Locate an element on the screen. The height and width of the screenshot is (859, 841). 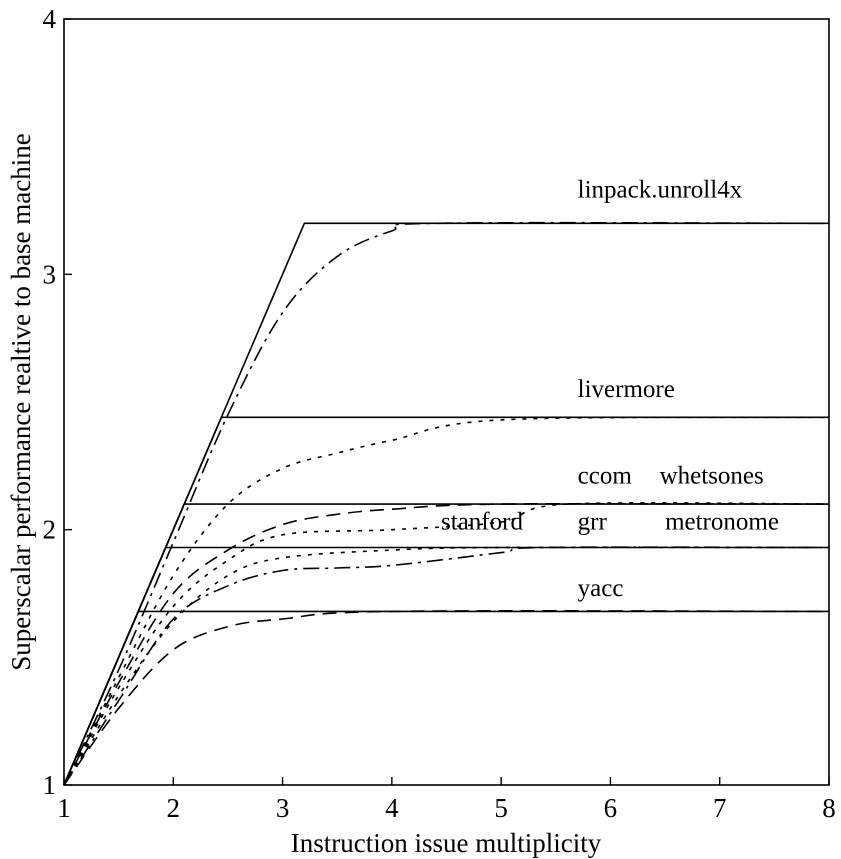
series-label-livermore: livermore is located at coordinates (626, 389).